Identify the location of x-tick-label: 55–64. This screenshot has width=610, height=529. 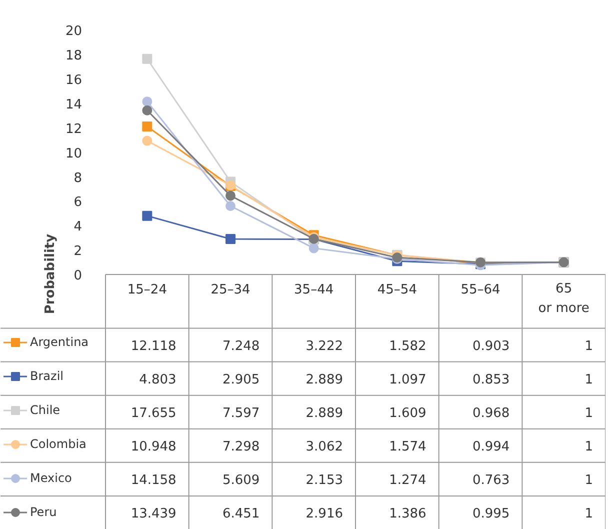
(480, 290).